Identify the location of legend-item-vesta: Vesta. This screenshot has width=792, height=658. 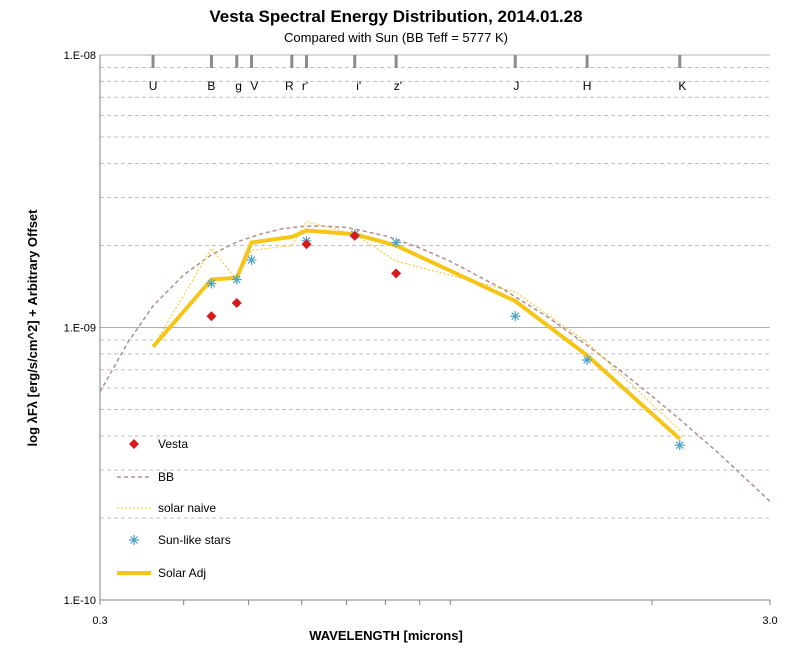
(158, 444).